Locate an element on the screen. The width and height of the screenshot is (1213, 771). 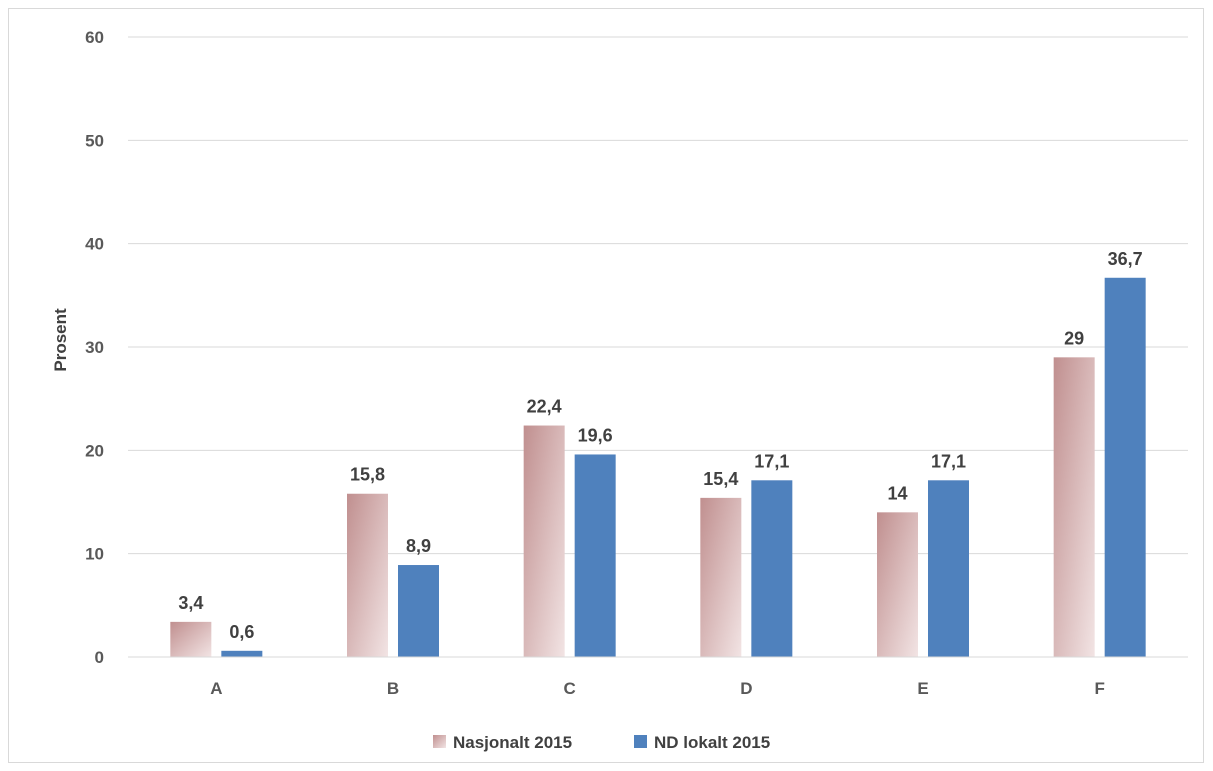
data-label: 19,6 is located at coordinates (595, 435).